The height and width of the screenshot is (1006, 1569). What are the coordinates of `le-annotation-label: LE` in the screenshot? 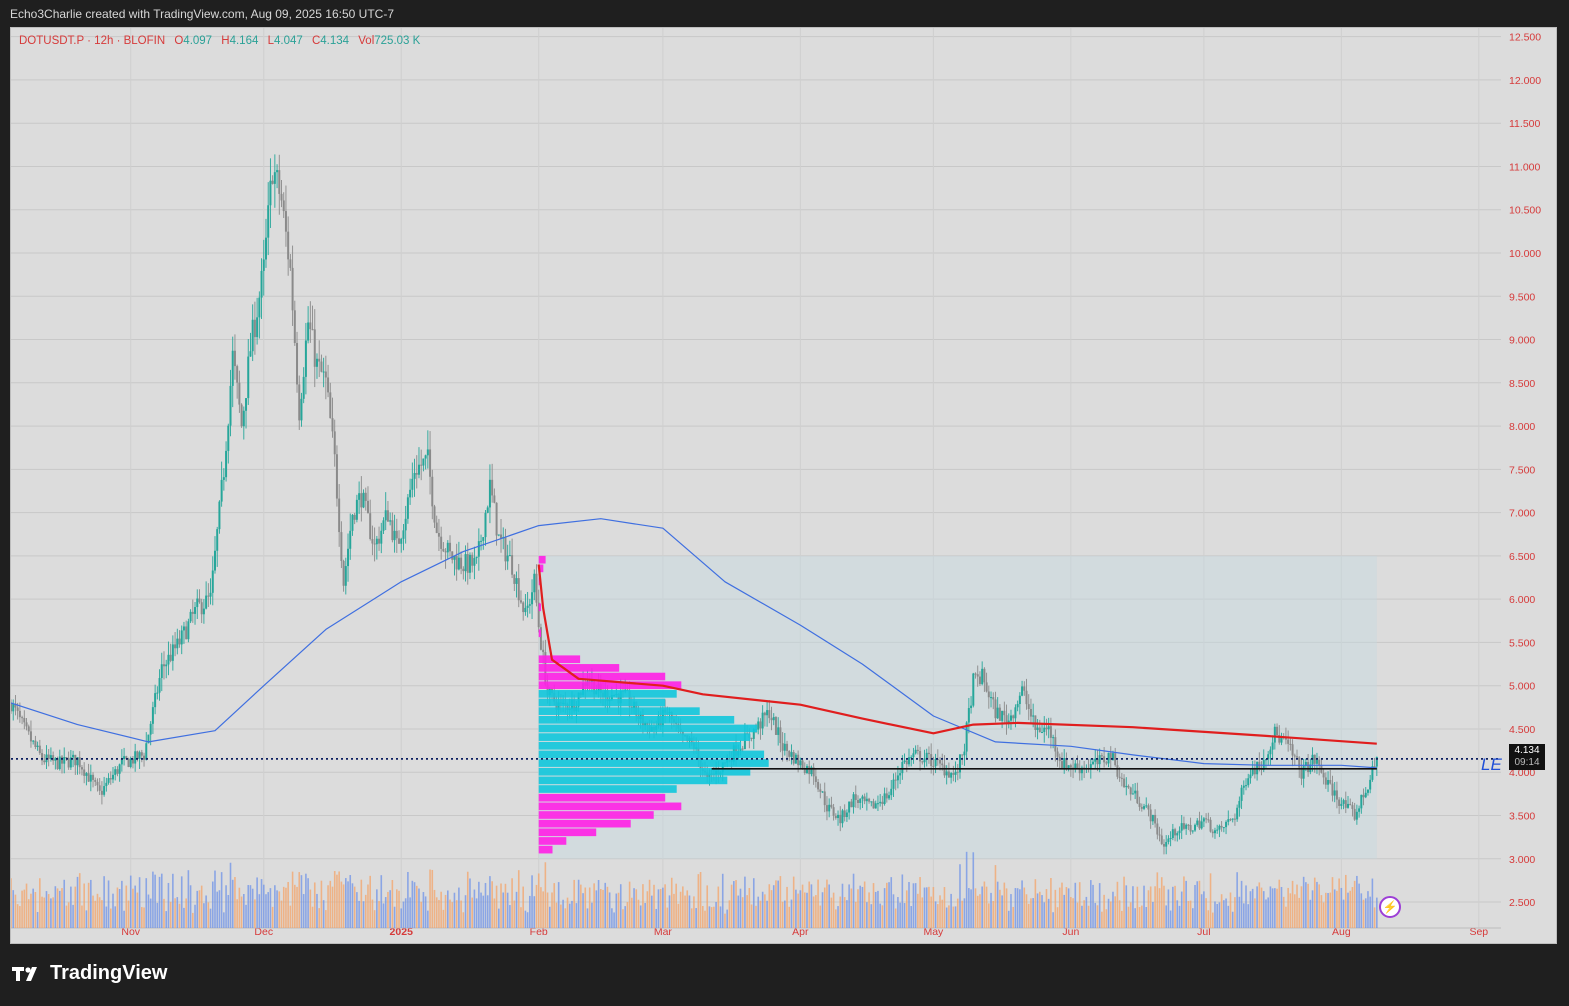 It's located at (1491, 764).